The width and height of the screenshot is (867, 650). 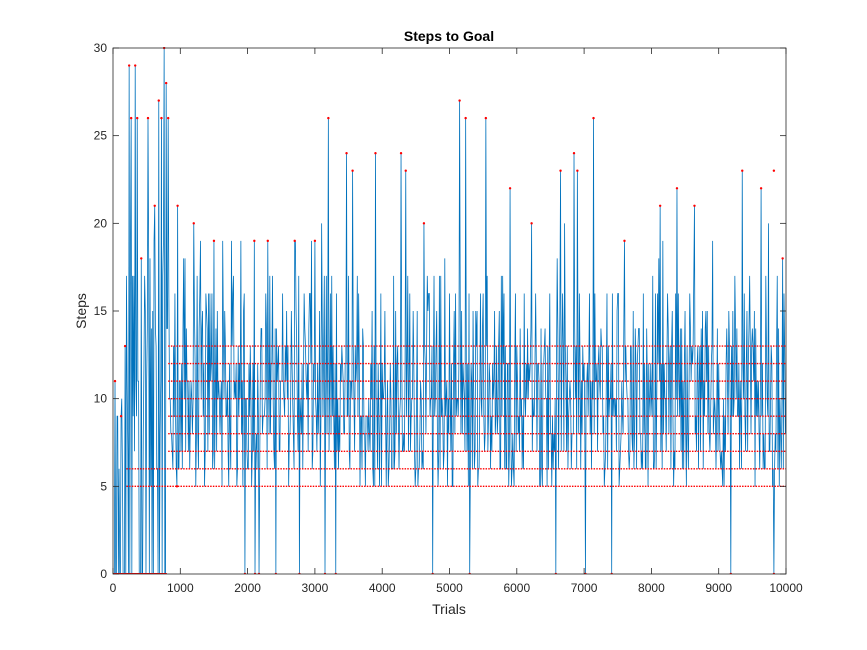 I want to click on x-tick-label: 8000, so click(x=651, y=588).